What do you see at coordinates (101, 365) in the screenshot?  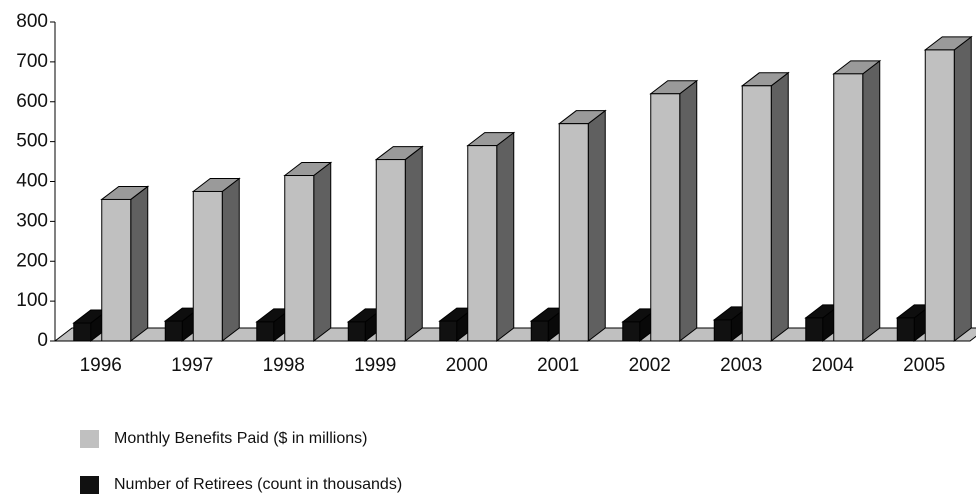 I see `x-tick-label: 1996` at bounding box center [101, 365].